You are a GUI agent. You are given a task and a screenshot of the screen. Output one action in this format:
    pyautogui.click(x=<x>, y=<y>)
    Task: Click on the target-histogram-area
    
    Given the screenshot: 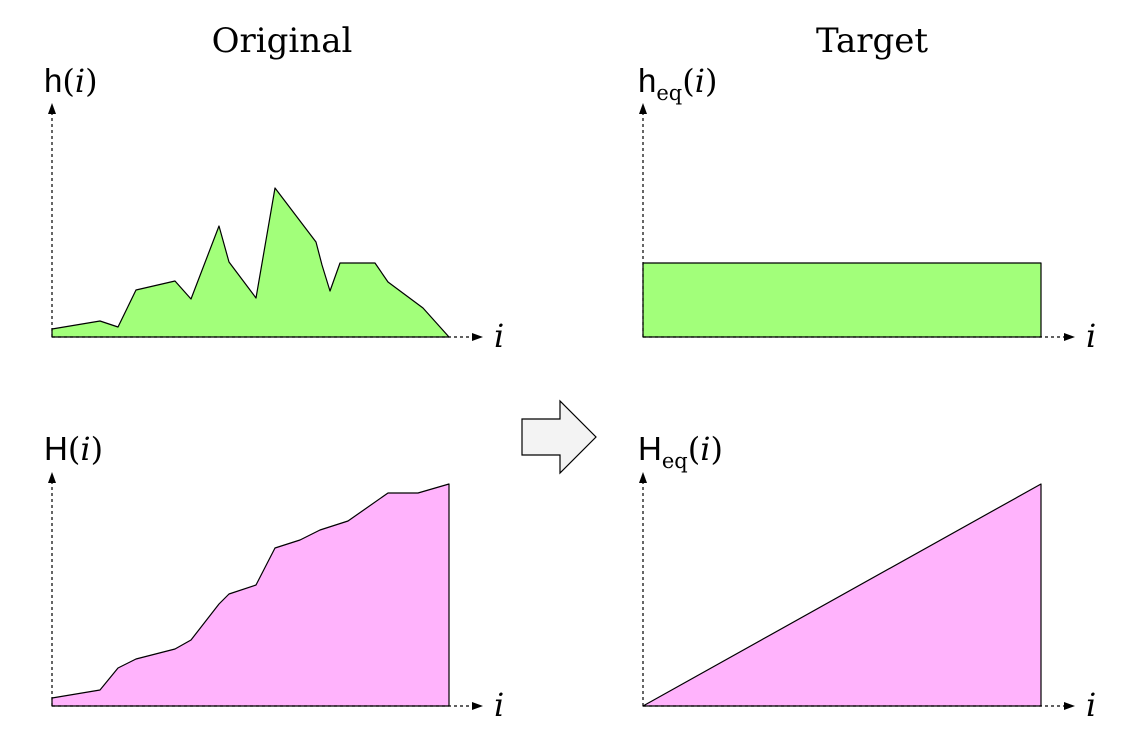 What is the action you would take?
    pyautogui.click(x=842, y=300)
    